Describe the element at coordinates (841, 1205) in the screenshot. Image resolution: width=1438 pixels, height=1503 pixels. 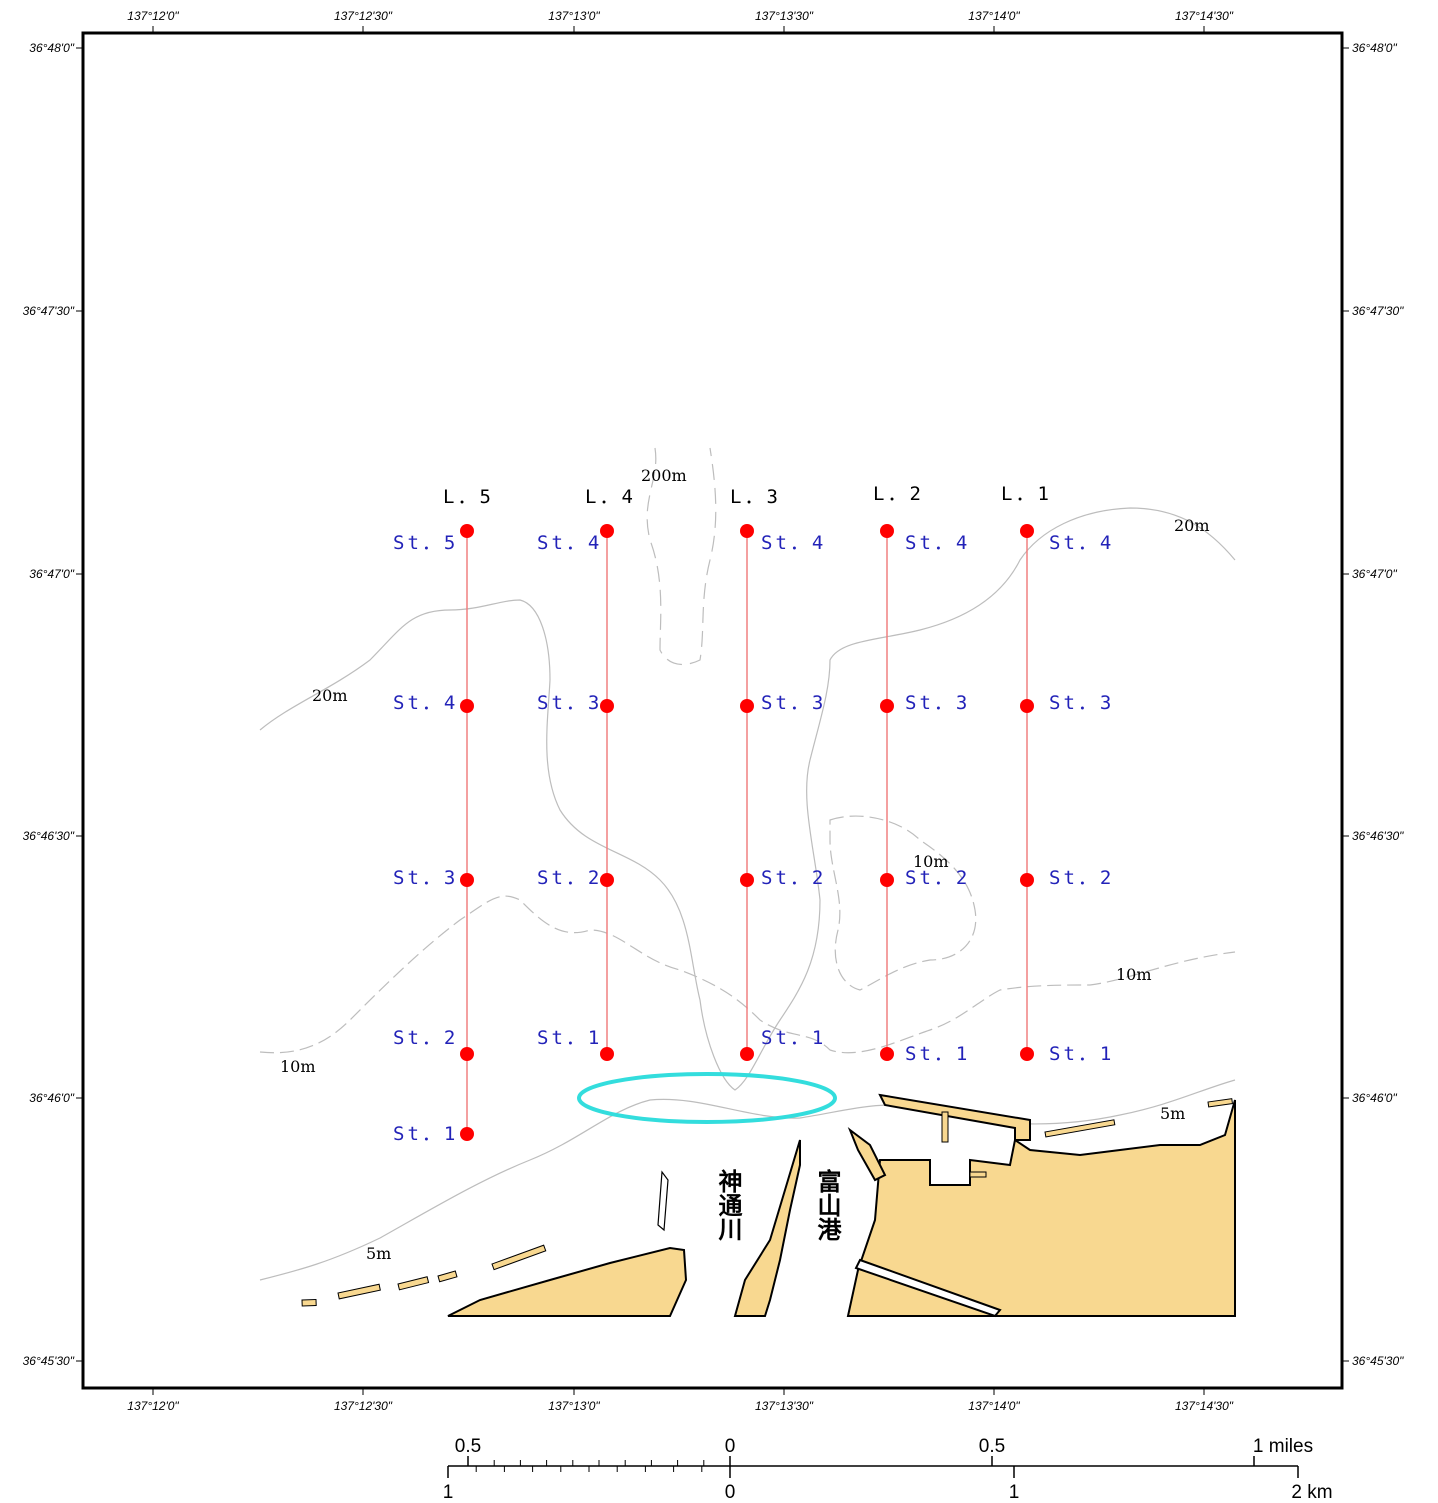
I see `land` at that location.